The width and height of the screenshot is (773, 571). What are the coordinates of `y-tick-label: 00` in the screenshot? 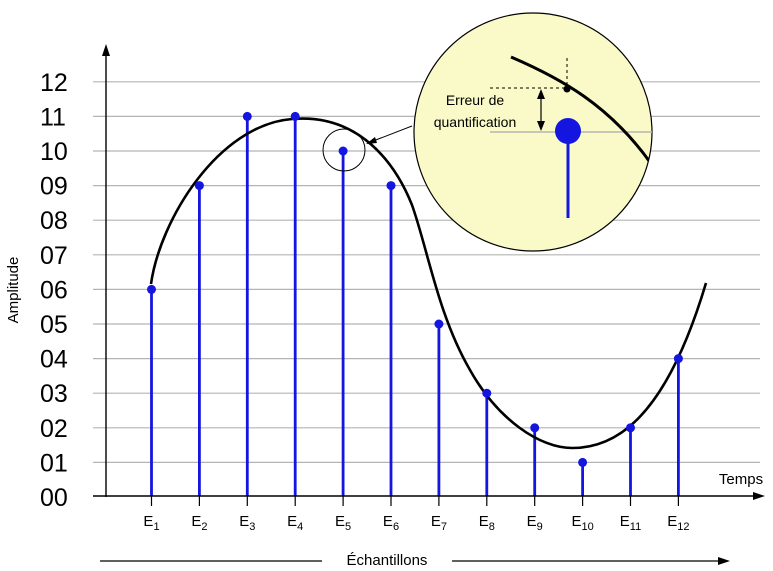 It's located at (54, 498).